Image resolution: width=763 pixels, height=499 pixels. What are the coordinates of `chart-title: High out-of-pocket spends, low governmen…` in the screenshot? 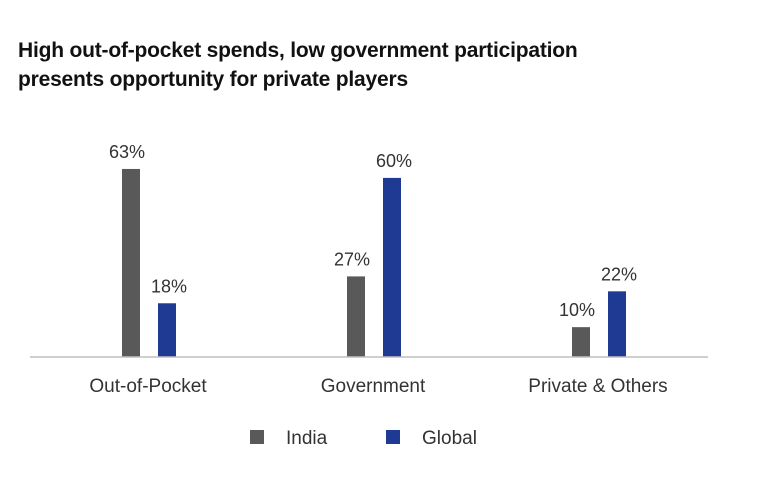 It's located at (383, 65).